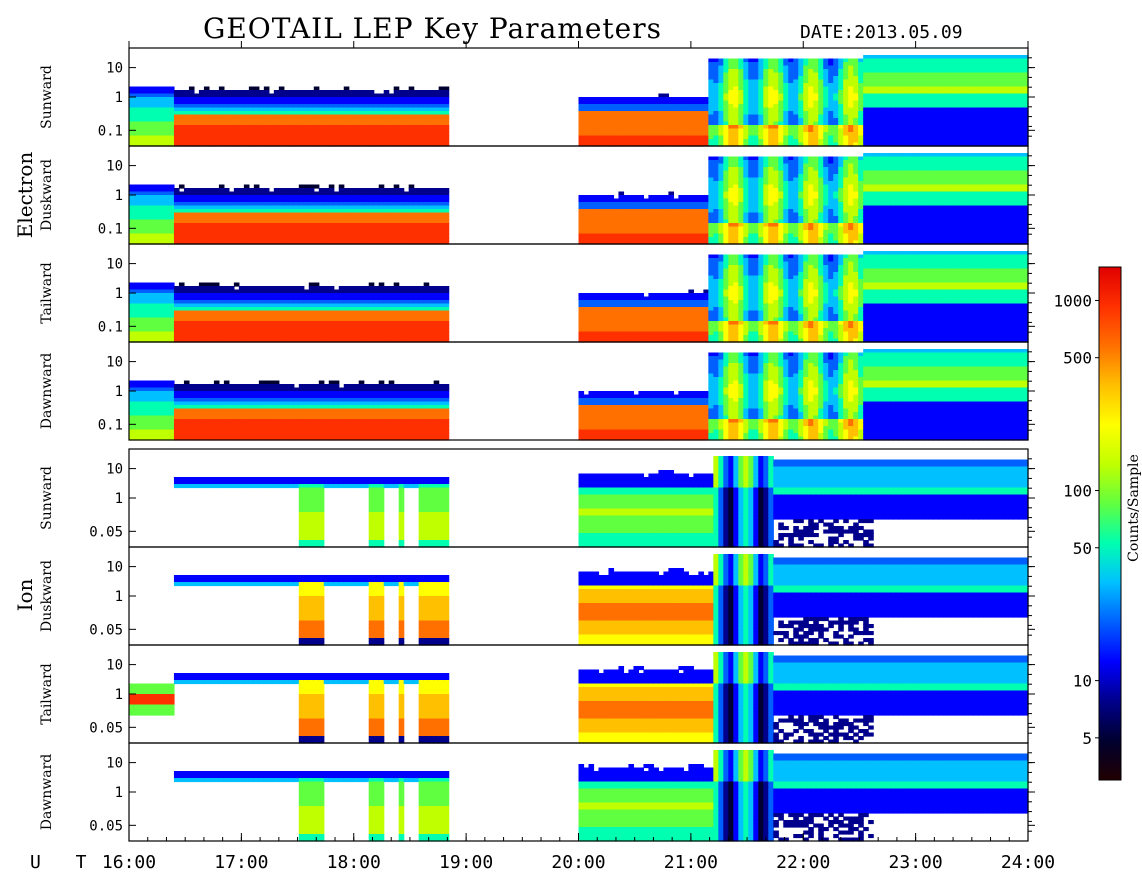 This screenshot has height=880, width=1142. Describe the element at coordinates (25, 594) in the screenshot. I see `group-label: Ion` at that location.